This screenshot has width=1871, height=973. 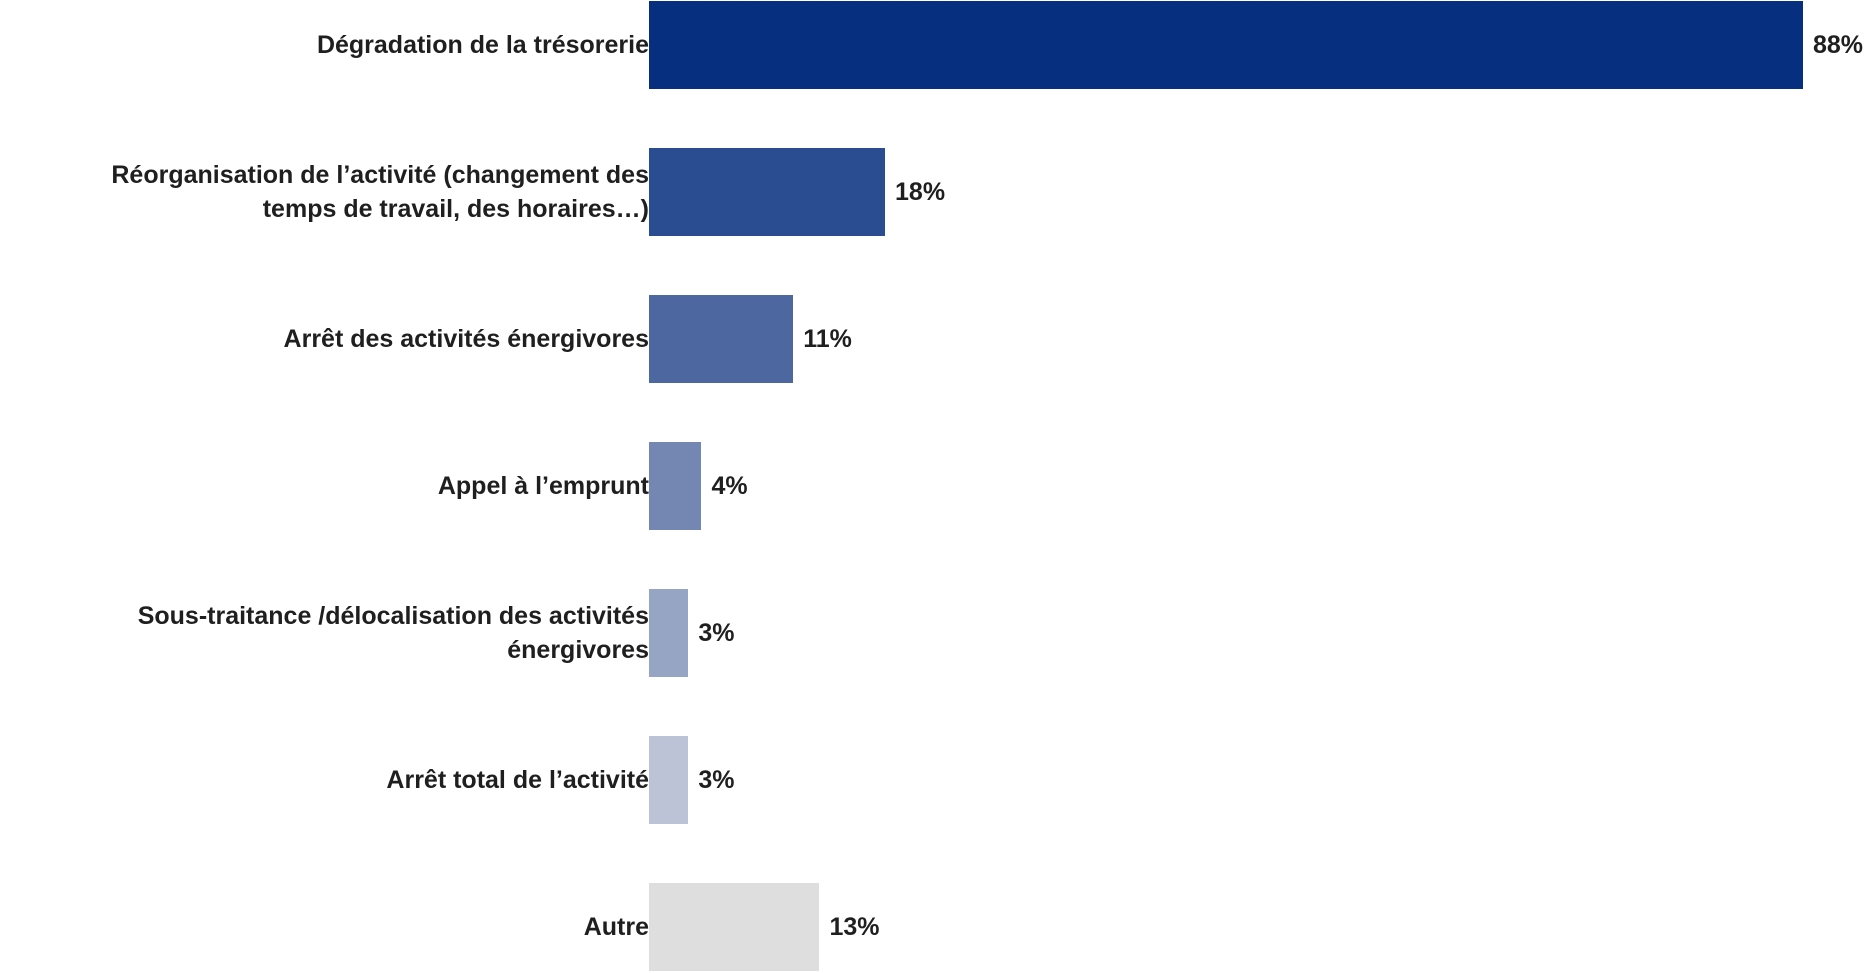 What do you see at coordinates (517, 780) in the screenshot?
I see `category-label-line: Arrêt total de l’activité` at bounding box center [517, 780].